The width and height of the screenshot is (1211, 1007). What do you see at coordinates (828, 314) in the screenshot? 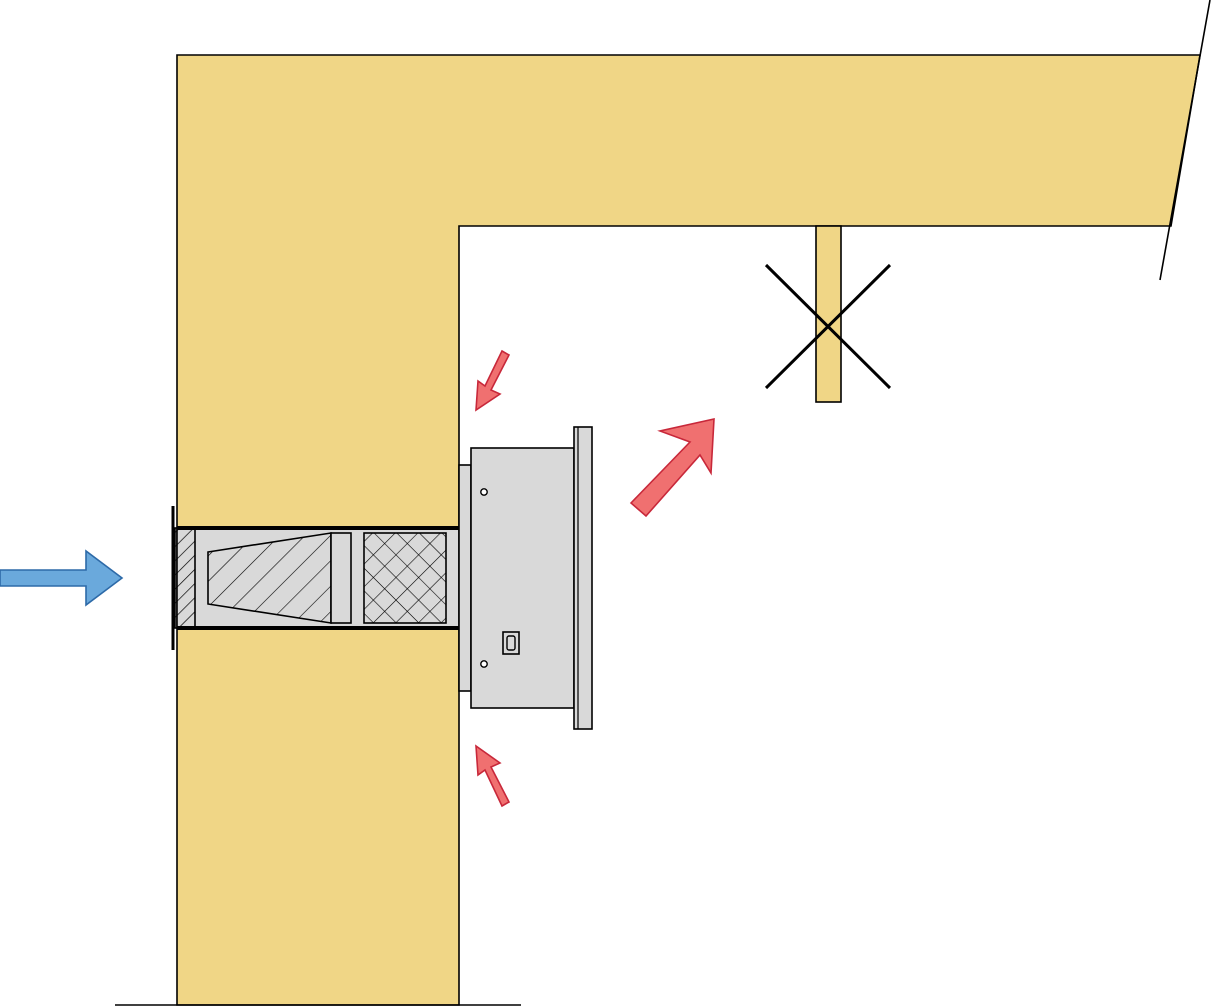
I see `ceiling-obstruction` at bounding box center [828, 314].